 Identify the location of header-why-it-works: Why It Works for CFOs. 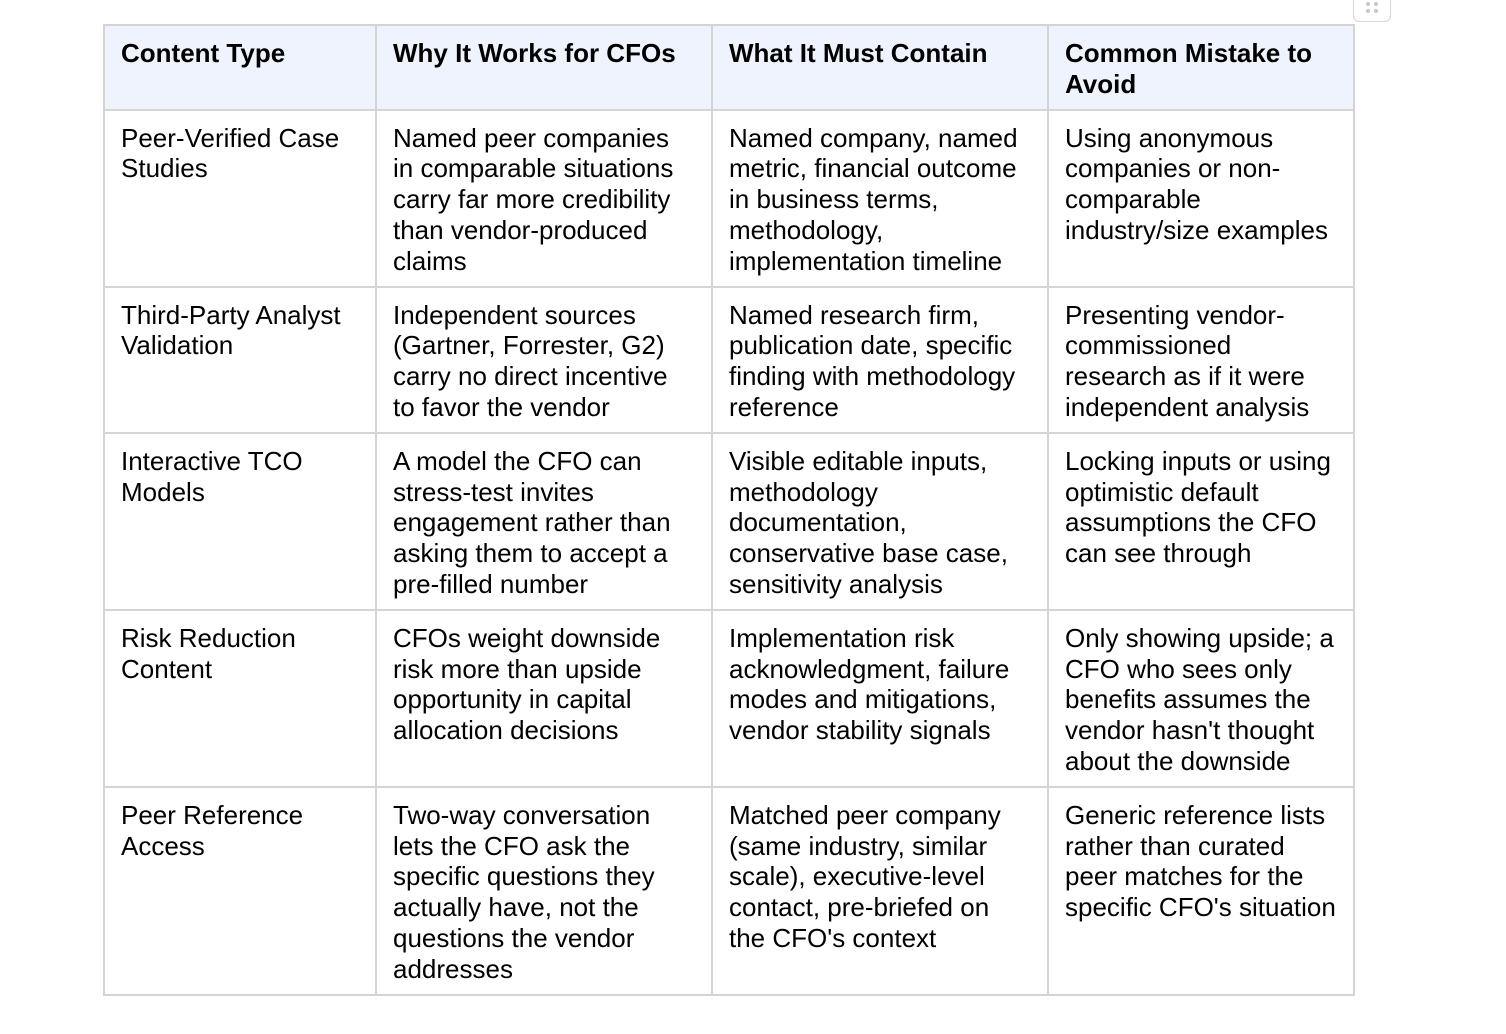
(544, 67).